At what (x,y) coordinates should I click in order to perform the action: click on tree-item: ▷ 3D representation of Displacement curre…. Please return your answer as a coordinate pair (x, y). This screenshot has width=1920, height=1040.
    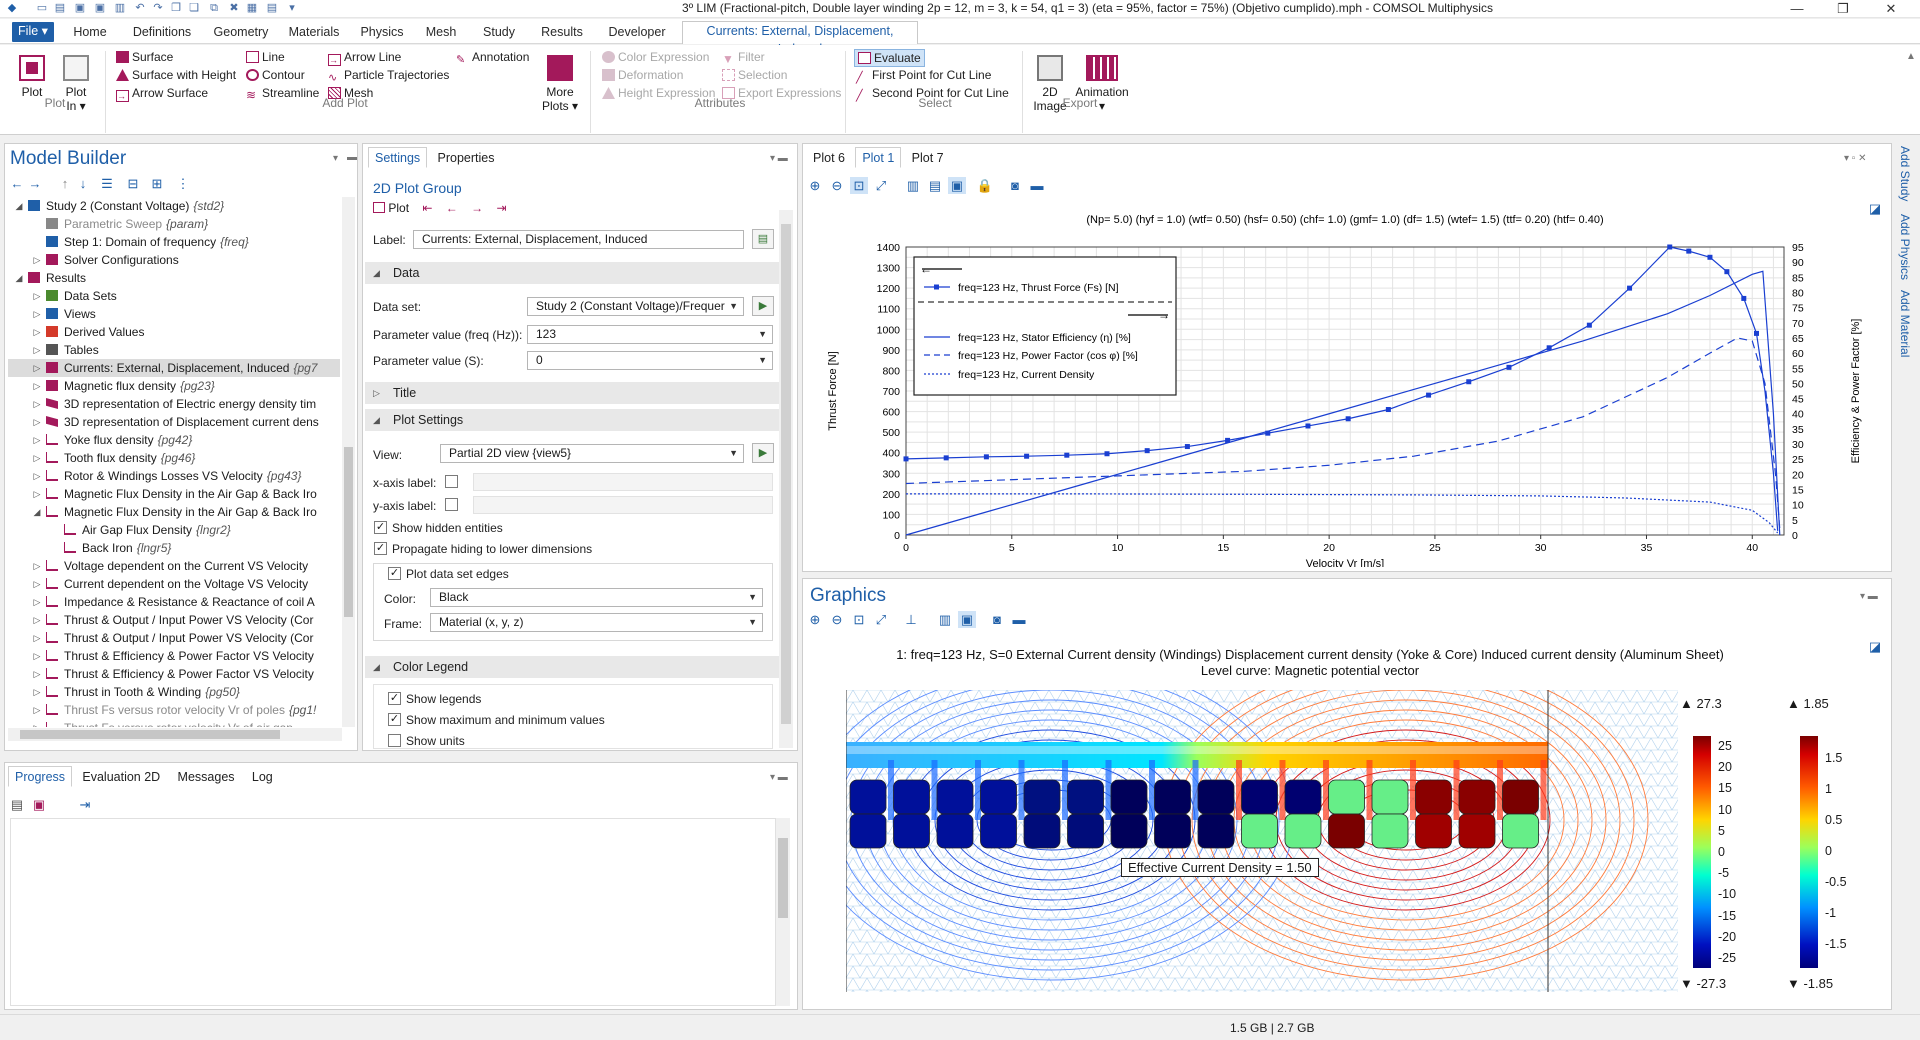
    Looking at the image, I should click on (174, 422).